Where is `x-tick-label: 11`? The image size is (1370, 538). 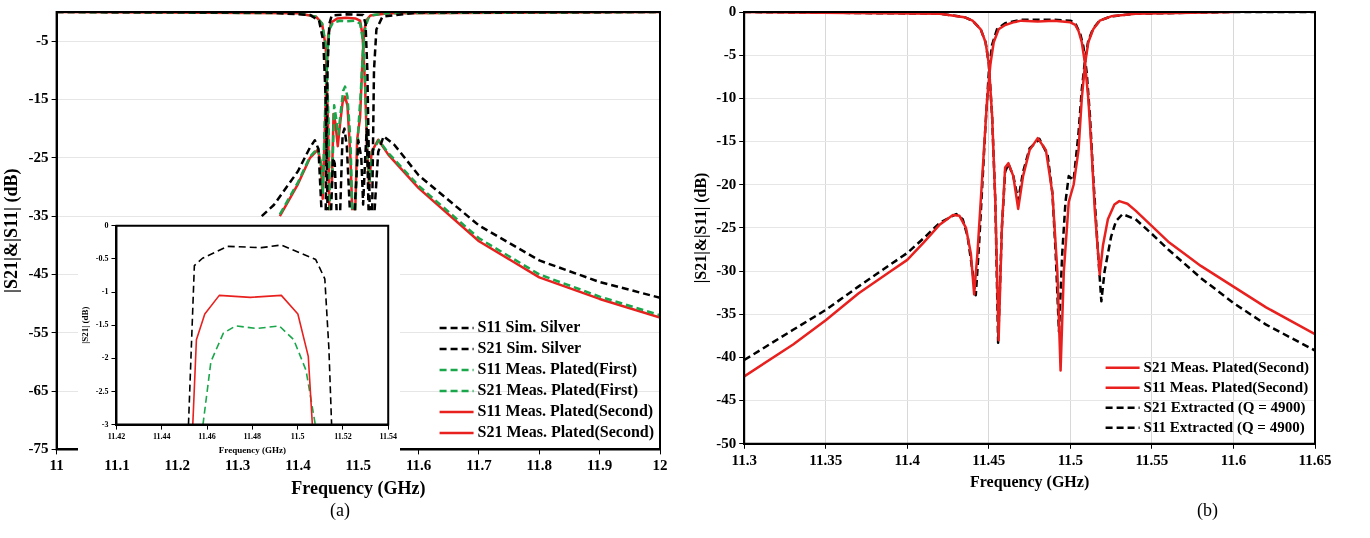 x-tick-label: 11 is located at coordinates (56, 465).